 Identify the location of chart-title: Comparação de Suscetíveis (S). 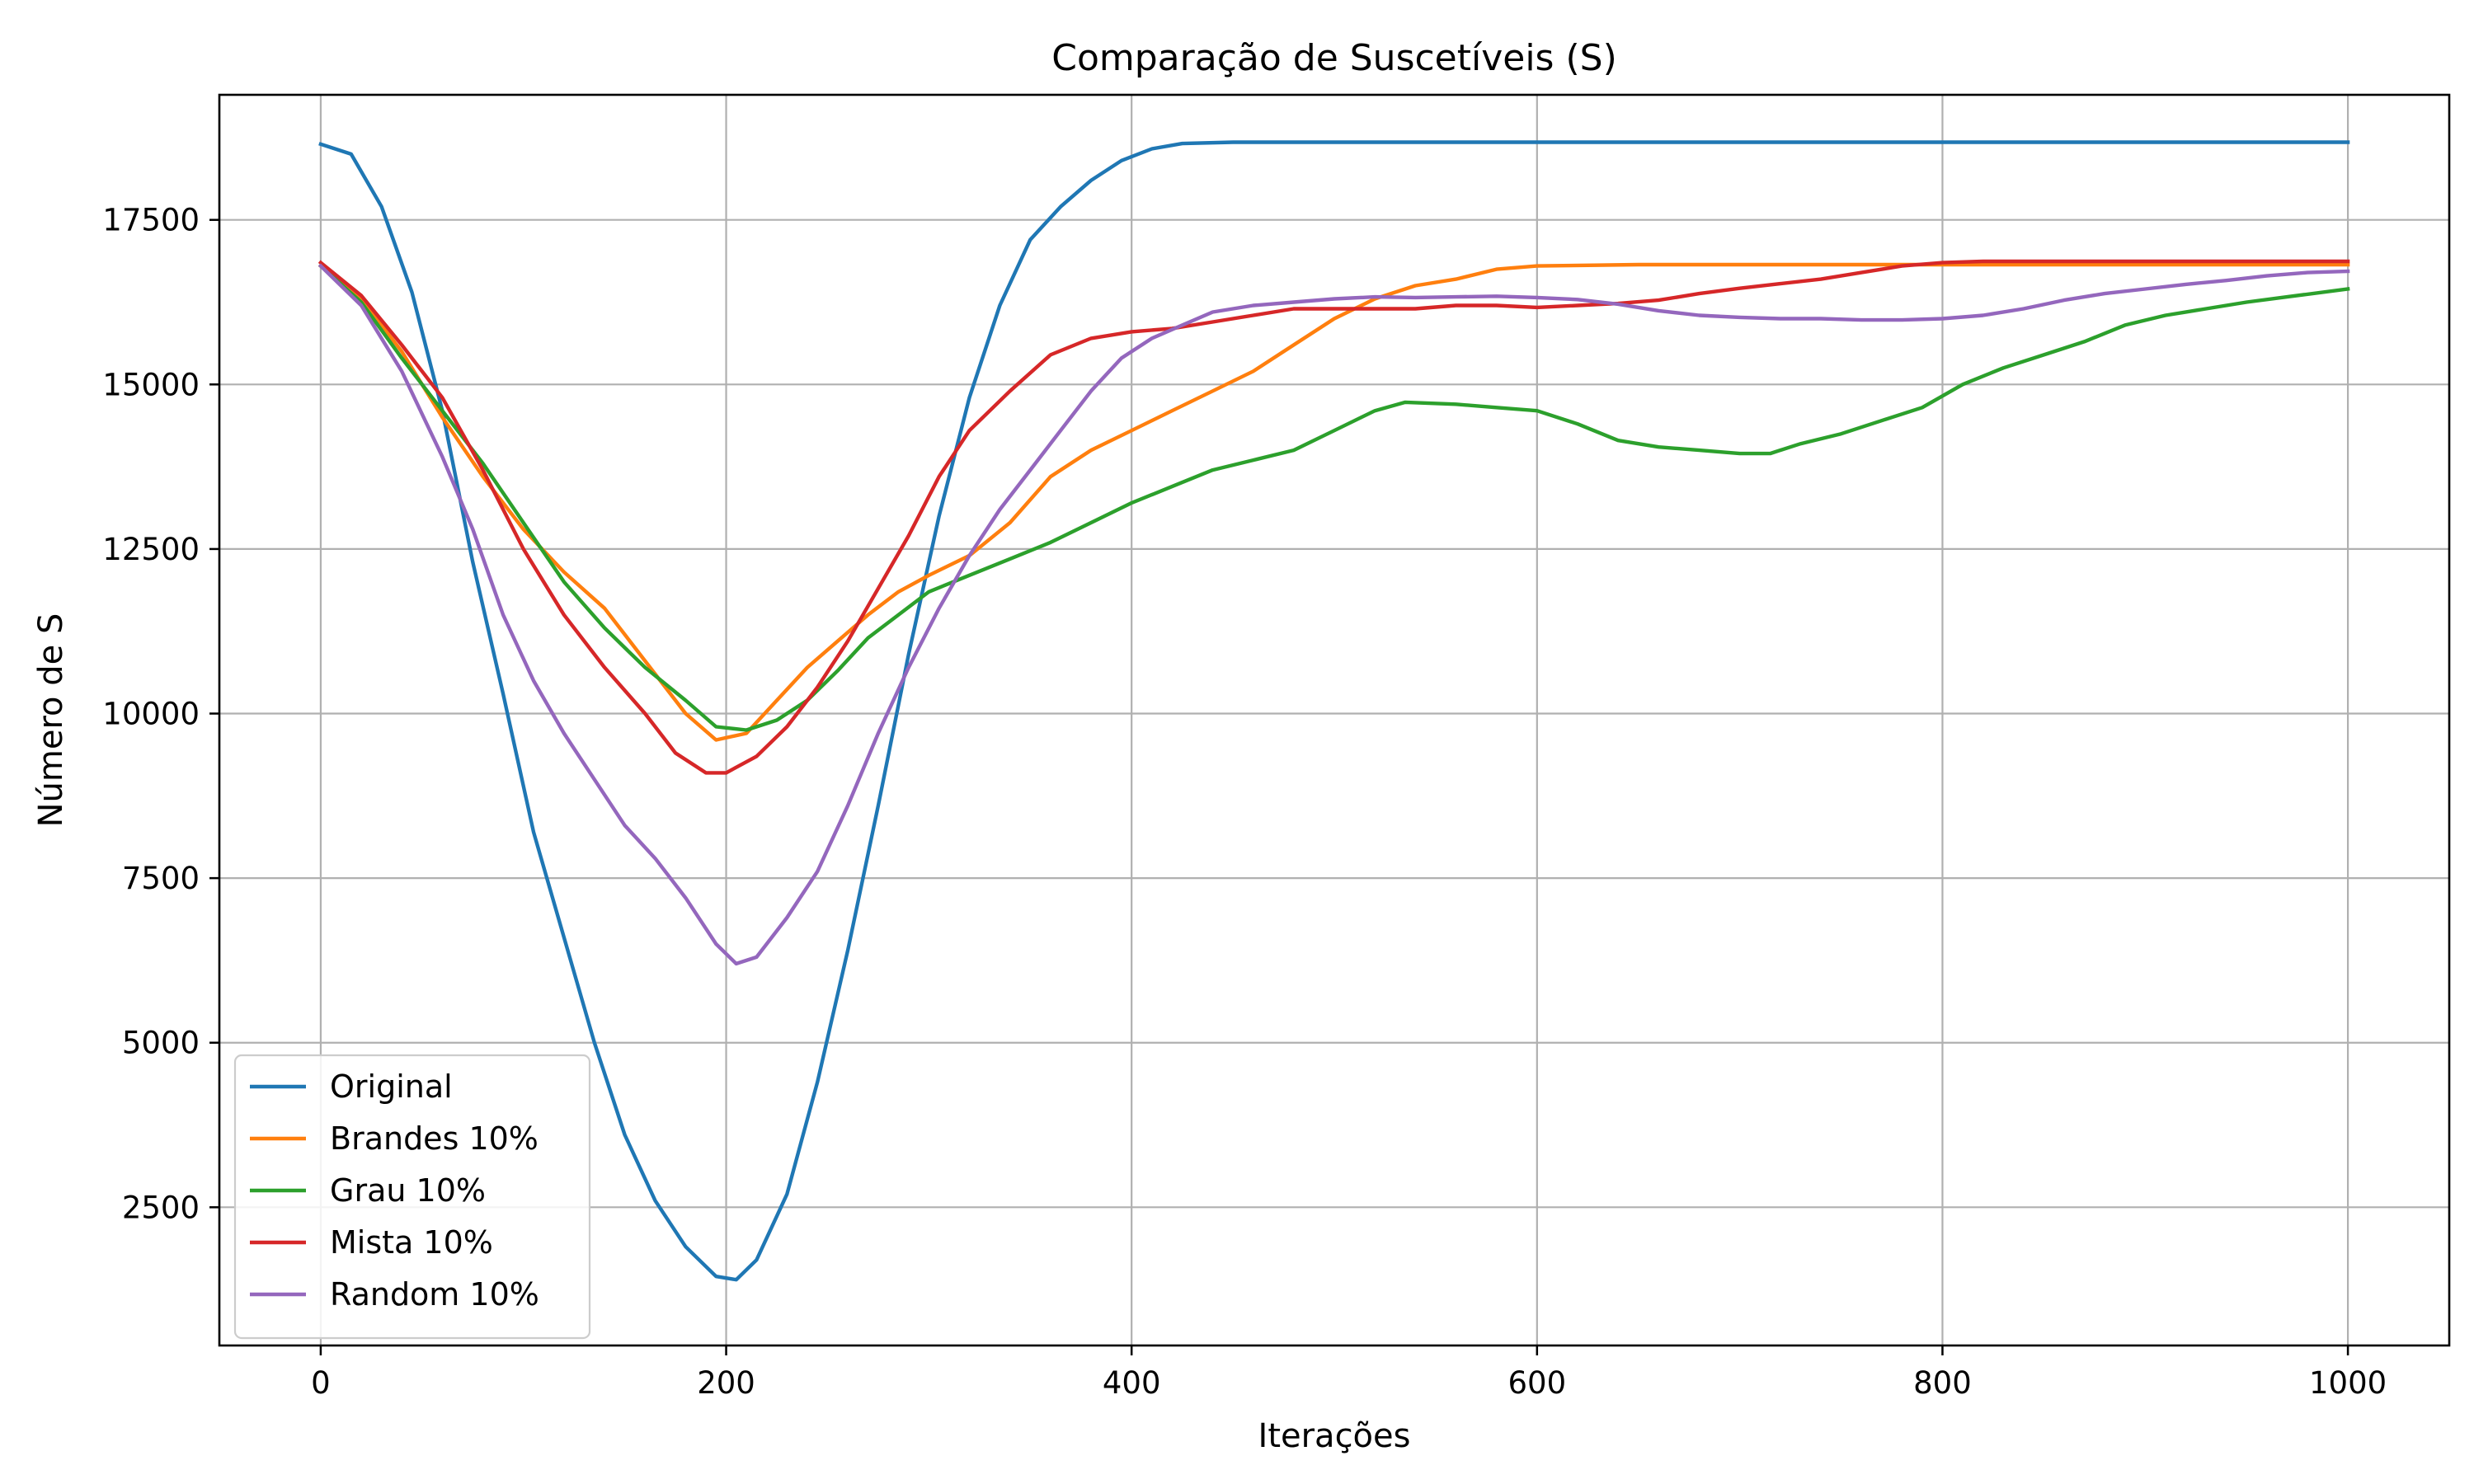
(1333, 58).